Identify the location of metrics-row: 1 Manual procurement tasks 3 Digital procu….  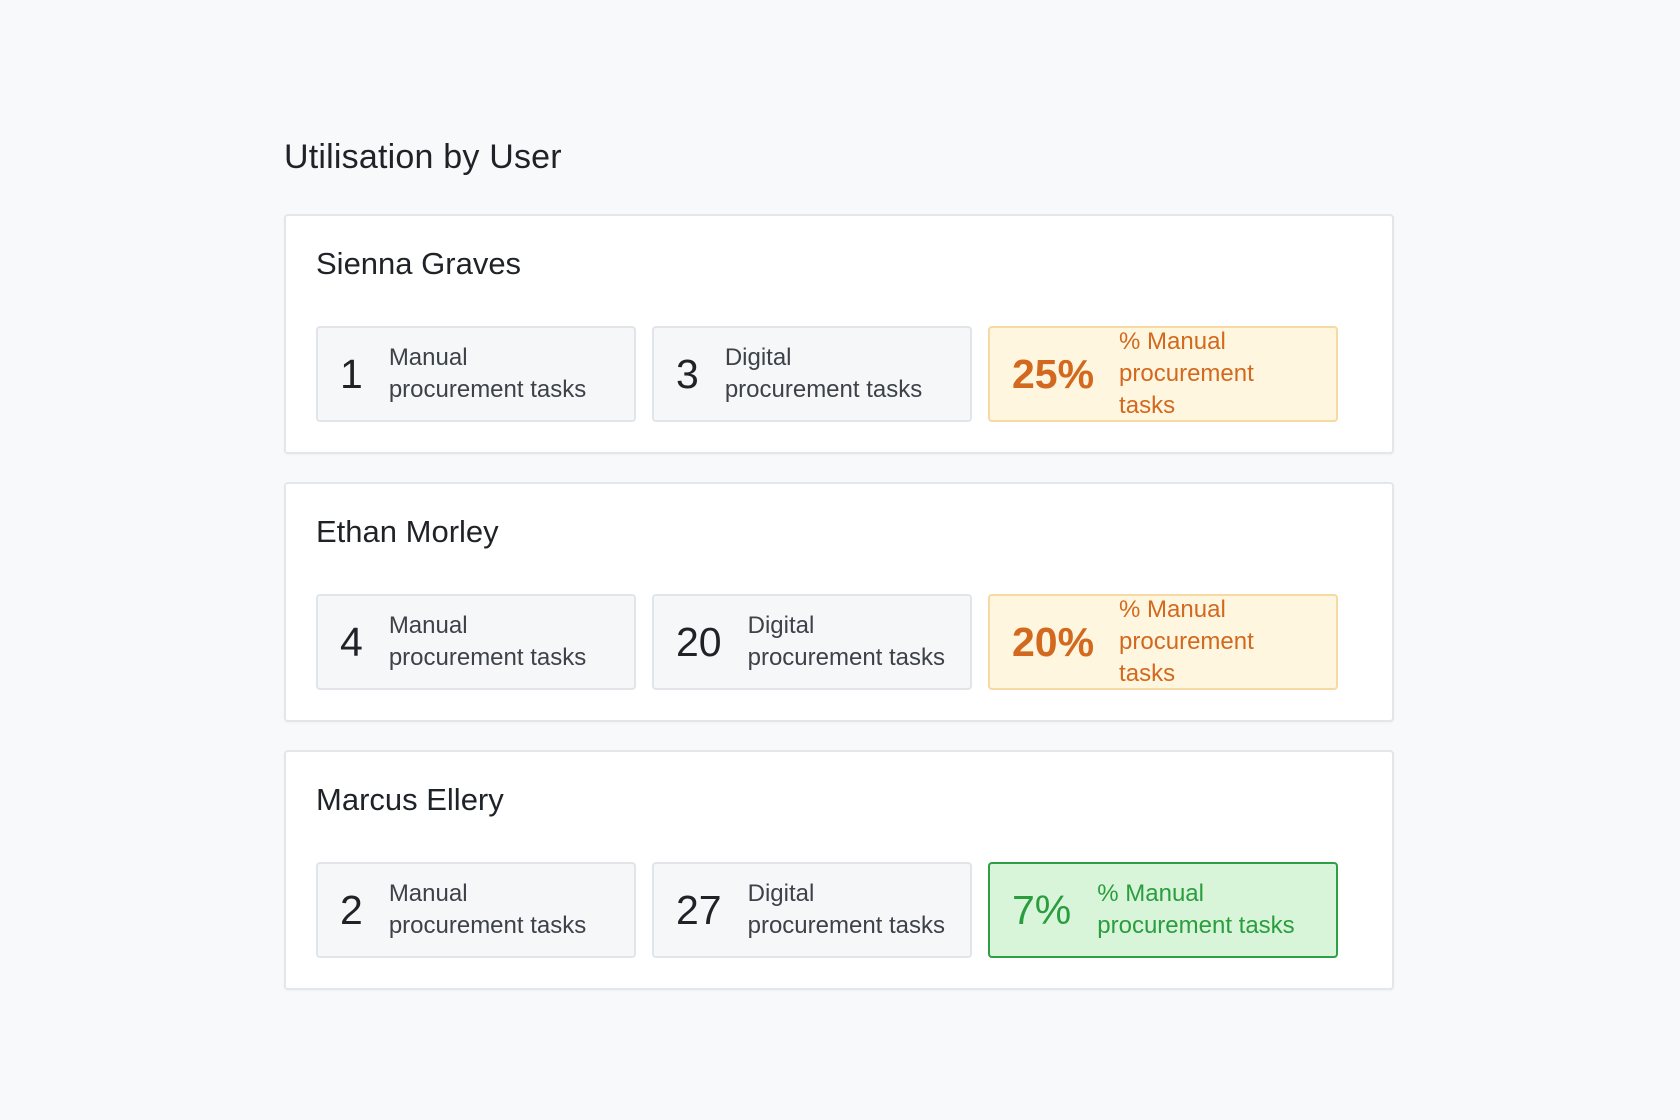
(839, 374).